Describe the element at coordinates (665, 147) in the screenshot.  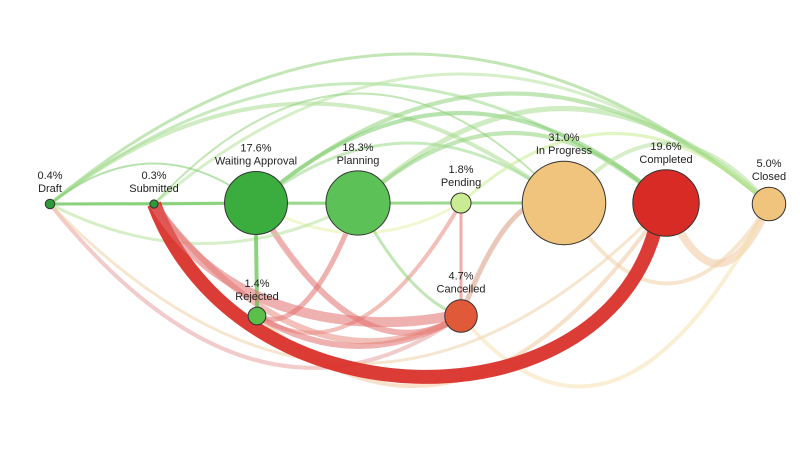
I see `node-share-label: 19.6%` at that location.